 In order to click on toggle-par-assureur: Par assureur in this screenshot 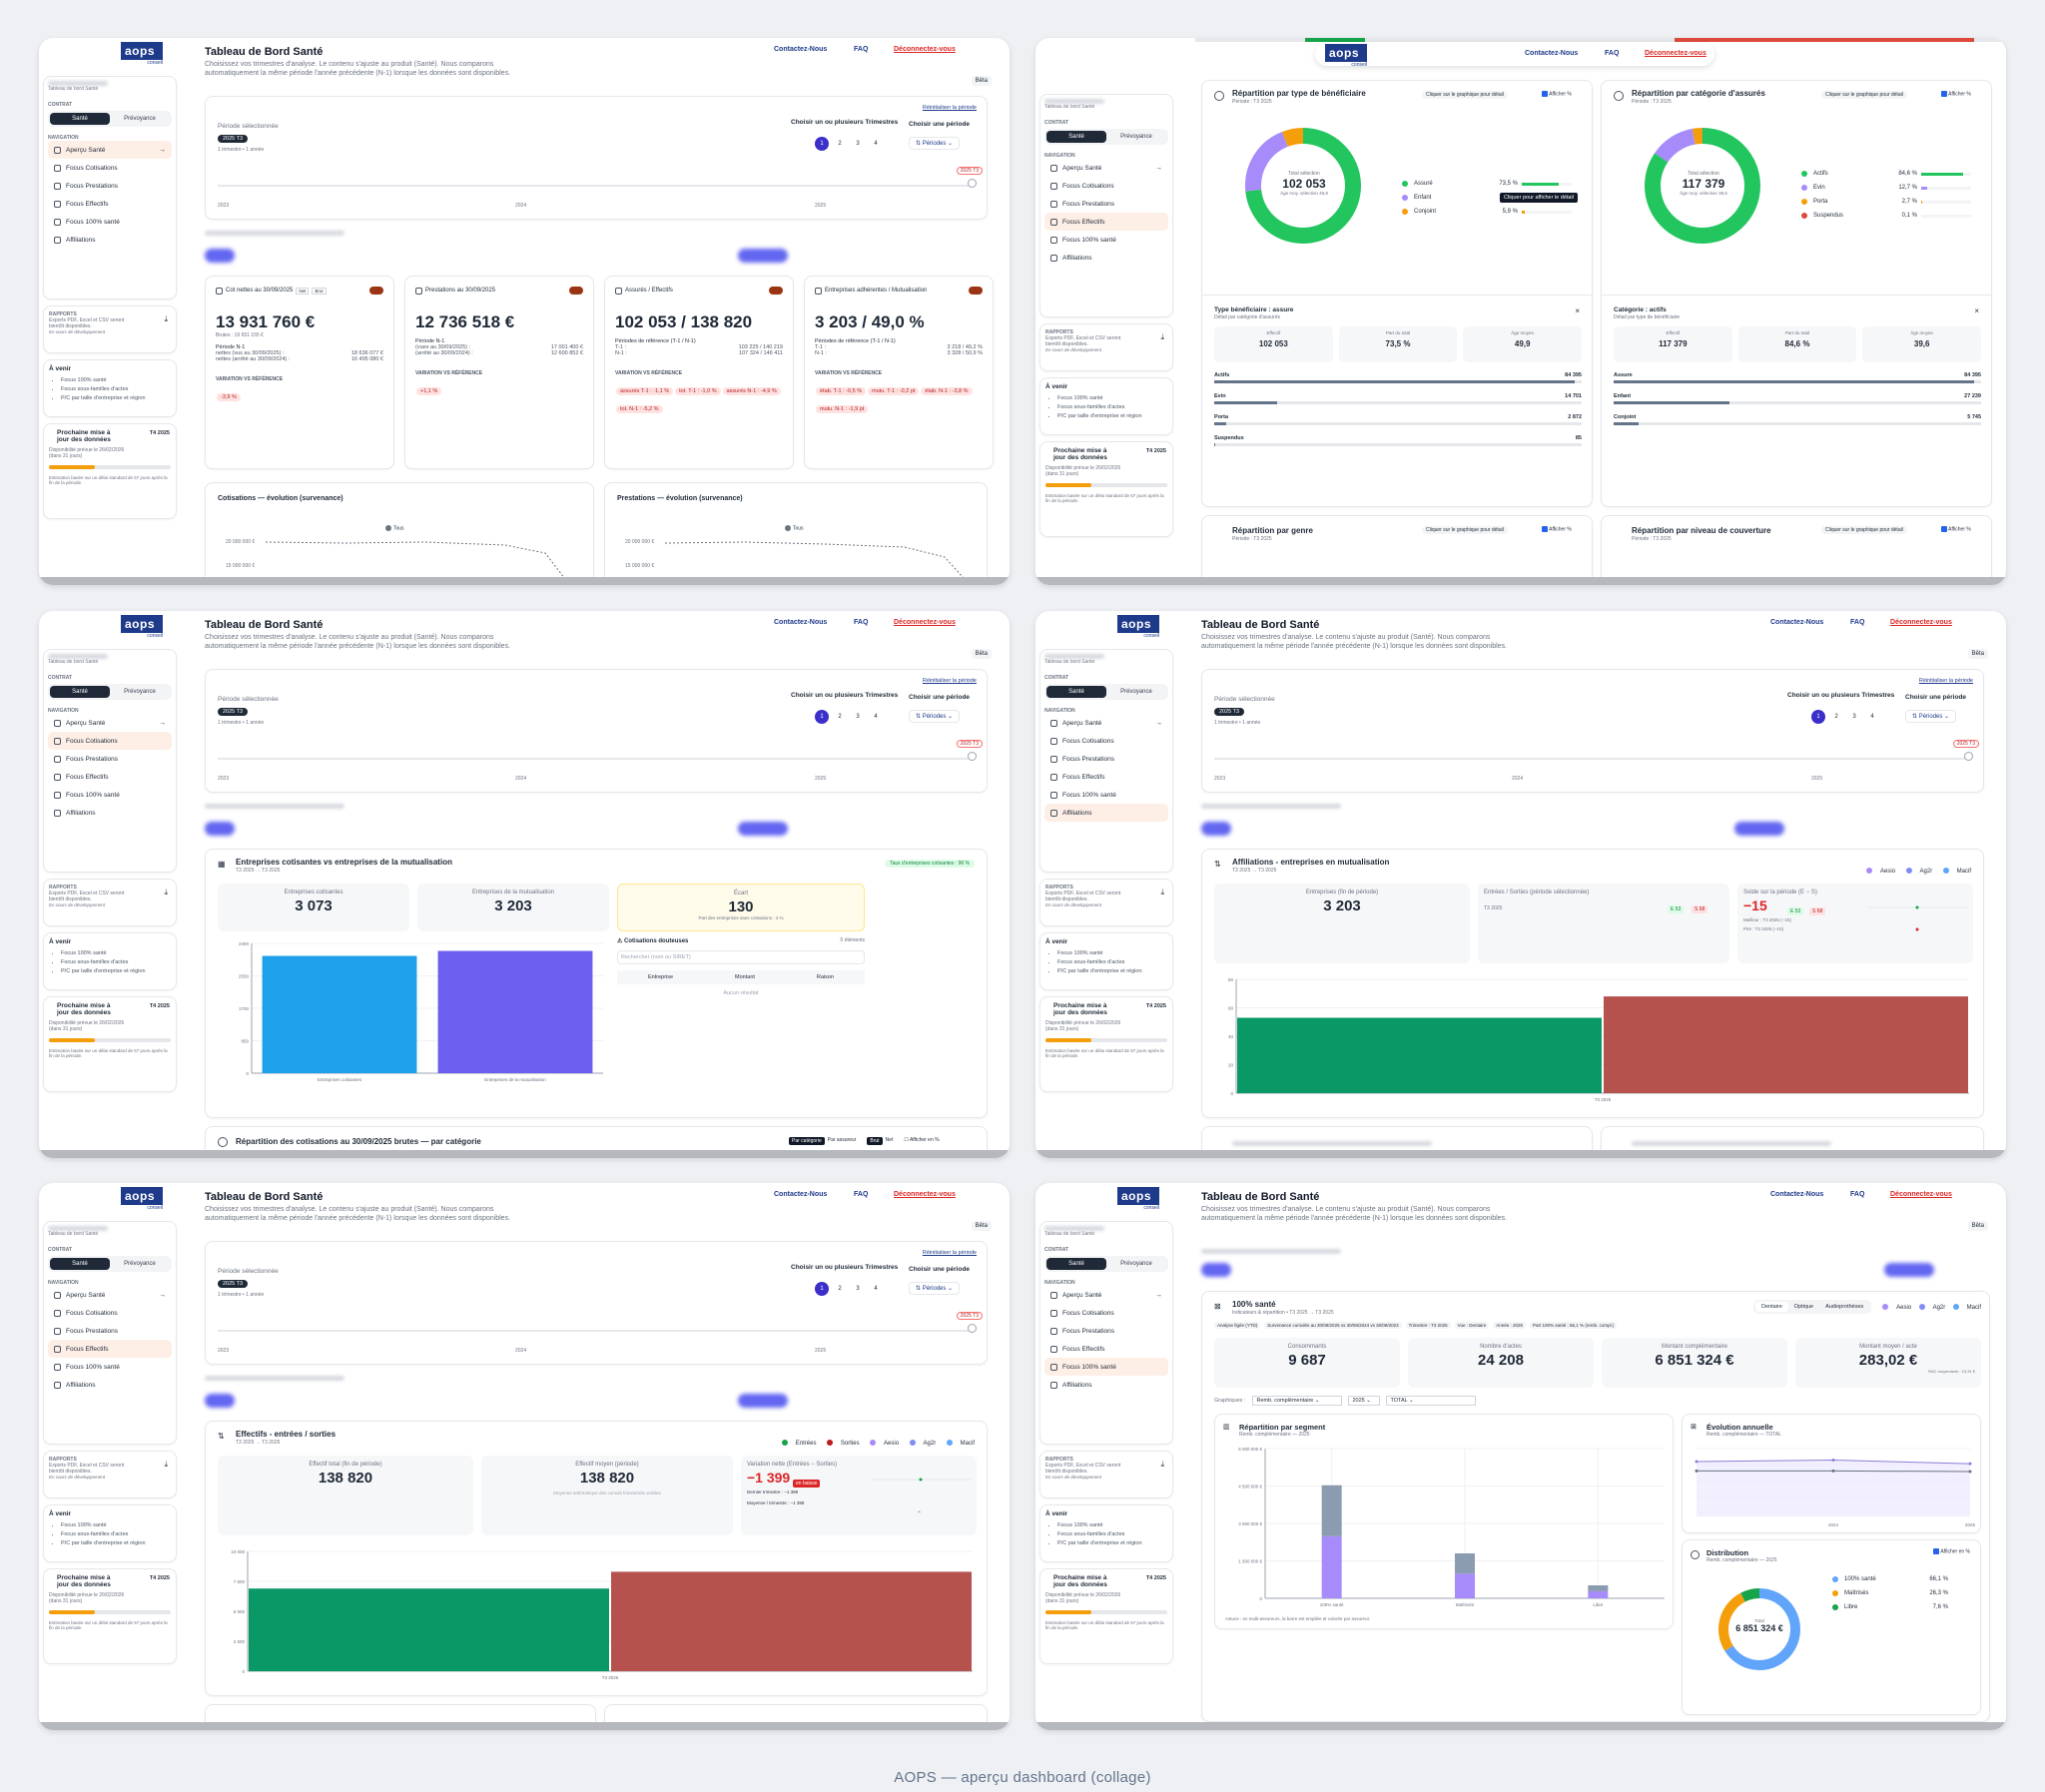, I will do `click(842, 1140)`.